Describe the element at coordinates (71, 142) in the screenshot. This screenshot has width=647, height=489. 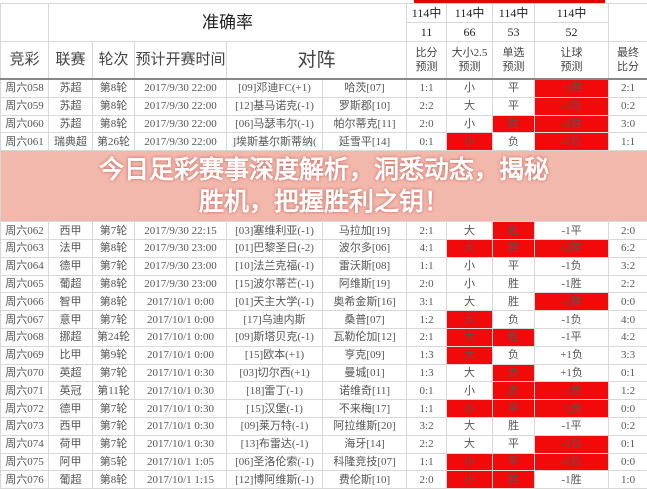
I see `cell-league: 瑞典超` at that location.